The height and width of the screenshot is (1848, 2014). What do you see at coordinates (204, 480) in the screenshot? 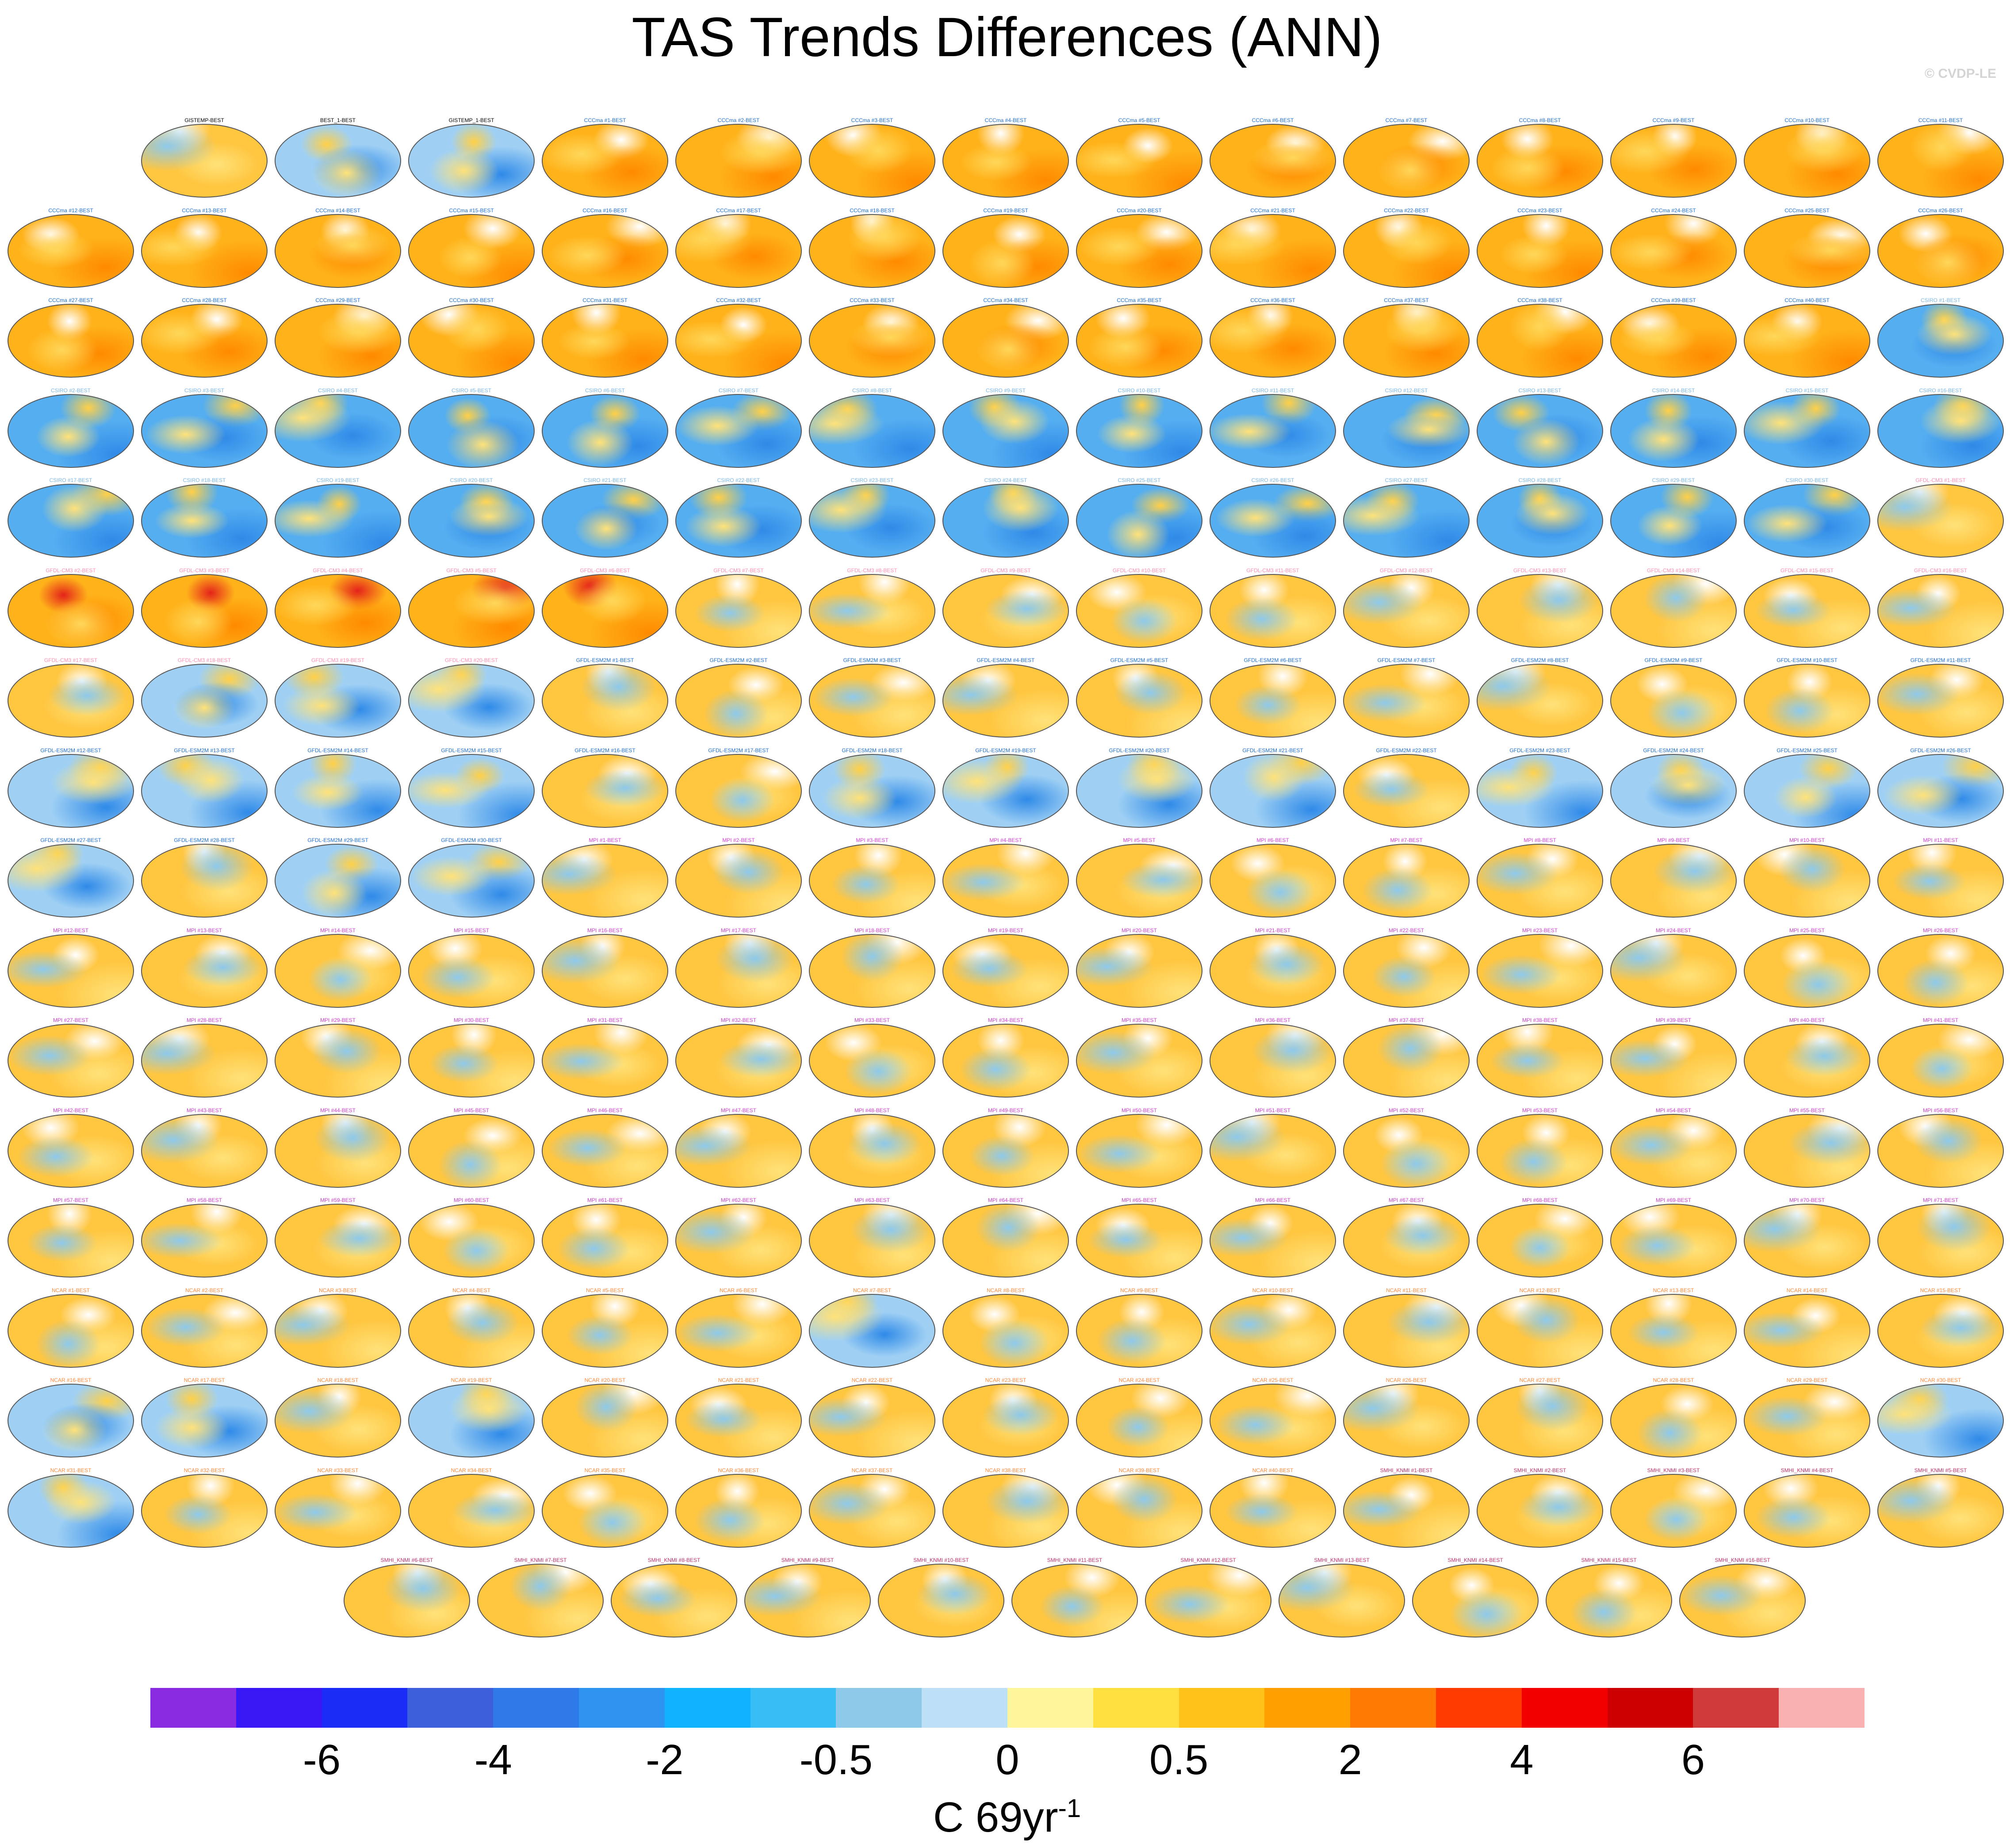
I see `panel-label: CSIRO #18-BEST` at bounding box center [204, 480].